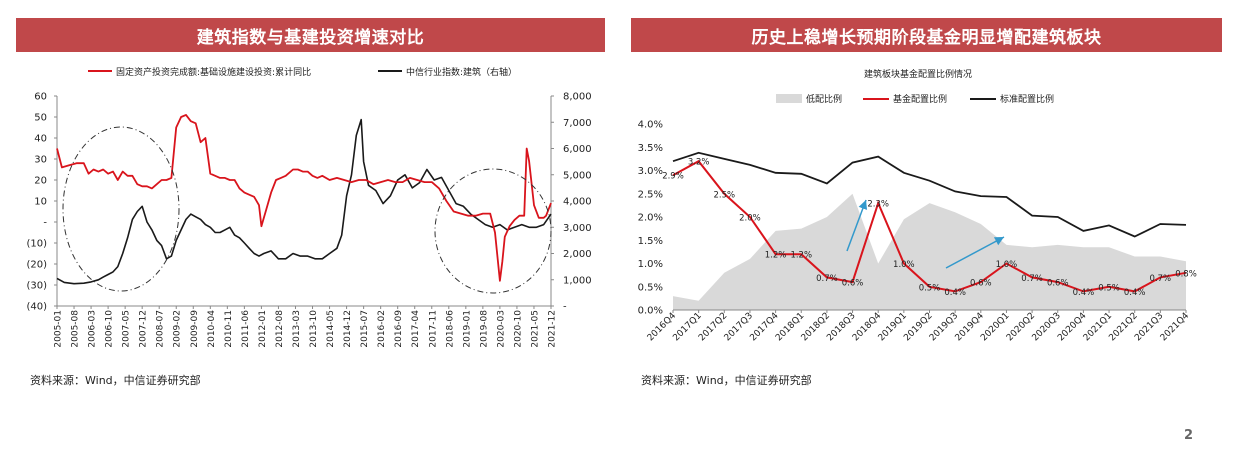  I want to click on x-tick-label: 2017-11, so click(433, 329).